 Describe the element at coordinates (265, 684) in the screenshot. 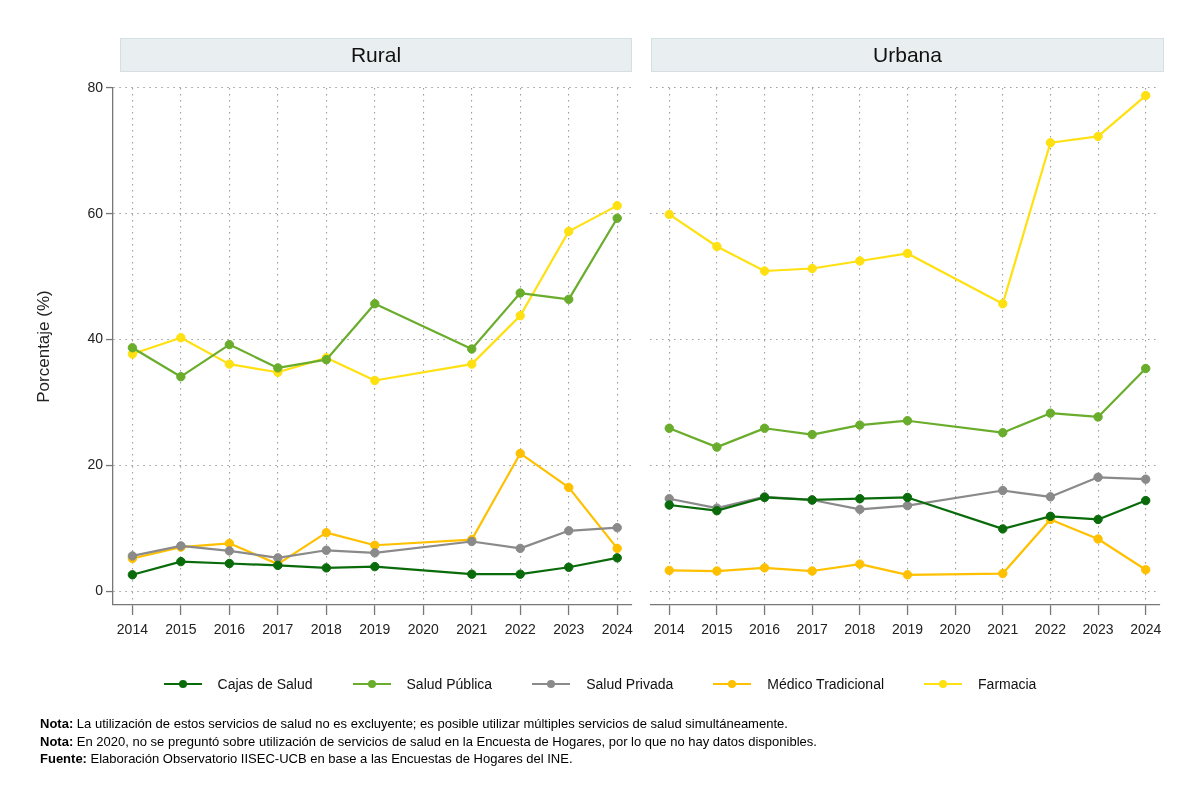

I see `legend-label: Cajas de Salud` at that location.